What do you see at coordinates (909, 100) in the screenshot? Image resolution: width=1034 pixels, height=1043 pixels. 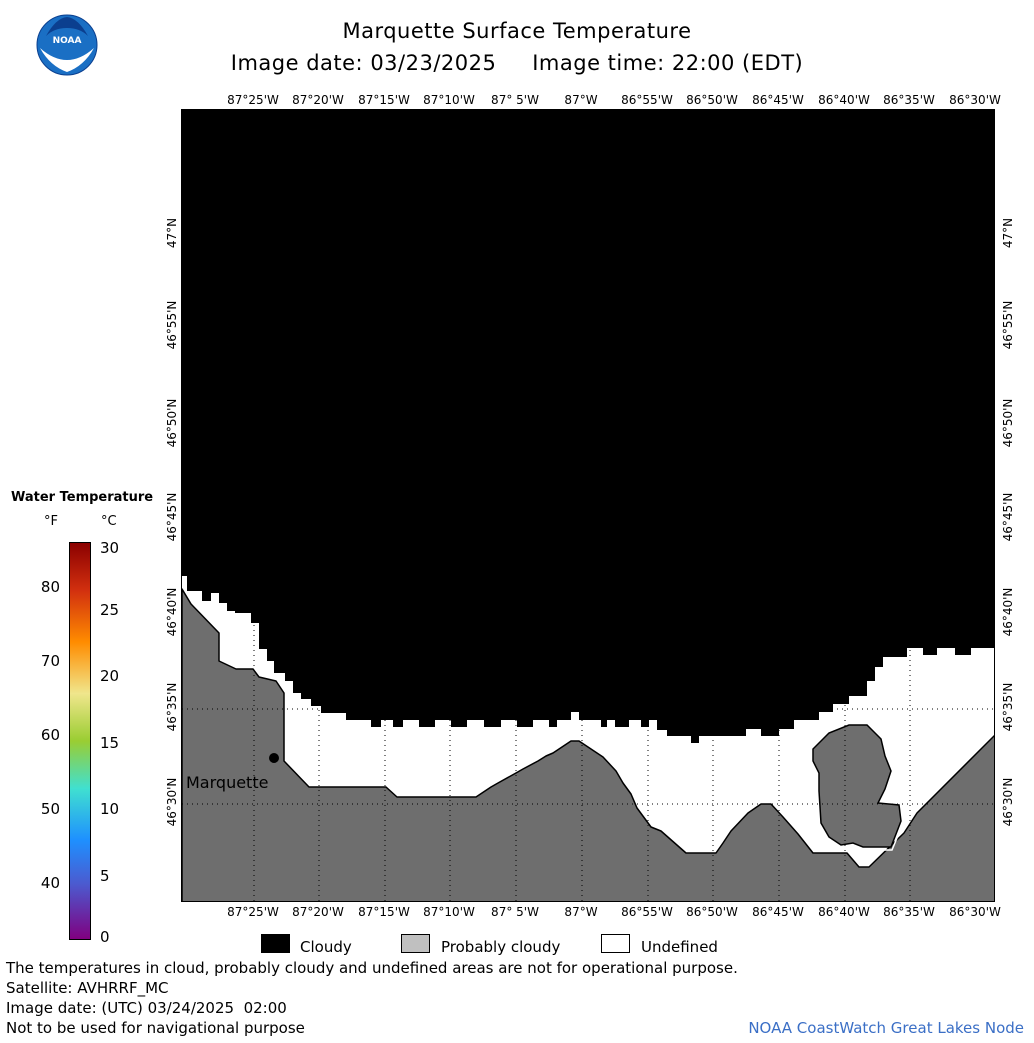 I see `lon-tick-top: 86°35'W` at bounding box center [909, 100].